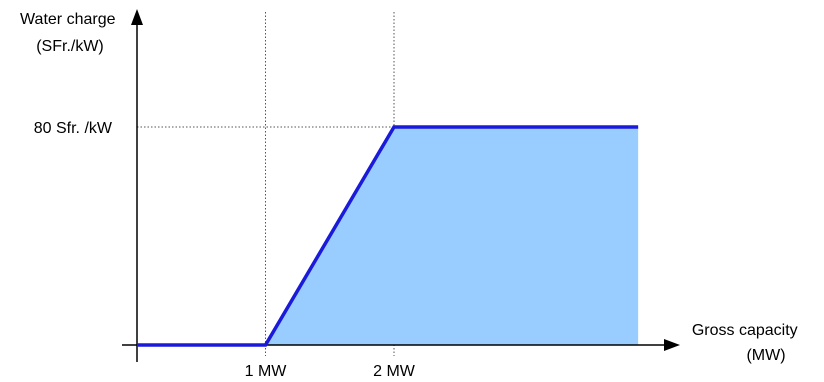 This screenshot has width=824, height=382. I want to click on y-axis-label: Water charge (SFr./kW), so click(70, 33).